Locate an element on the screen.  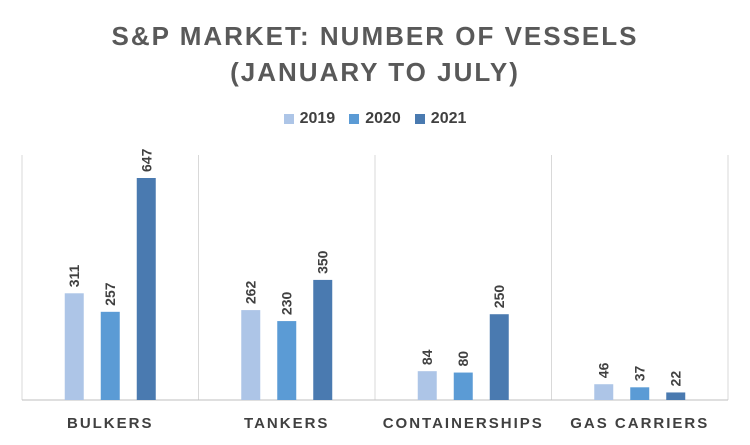
data-label: 647 is located at coordinates (146, 160).